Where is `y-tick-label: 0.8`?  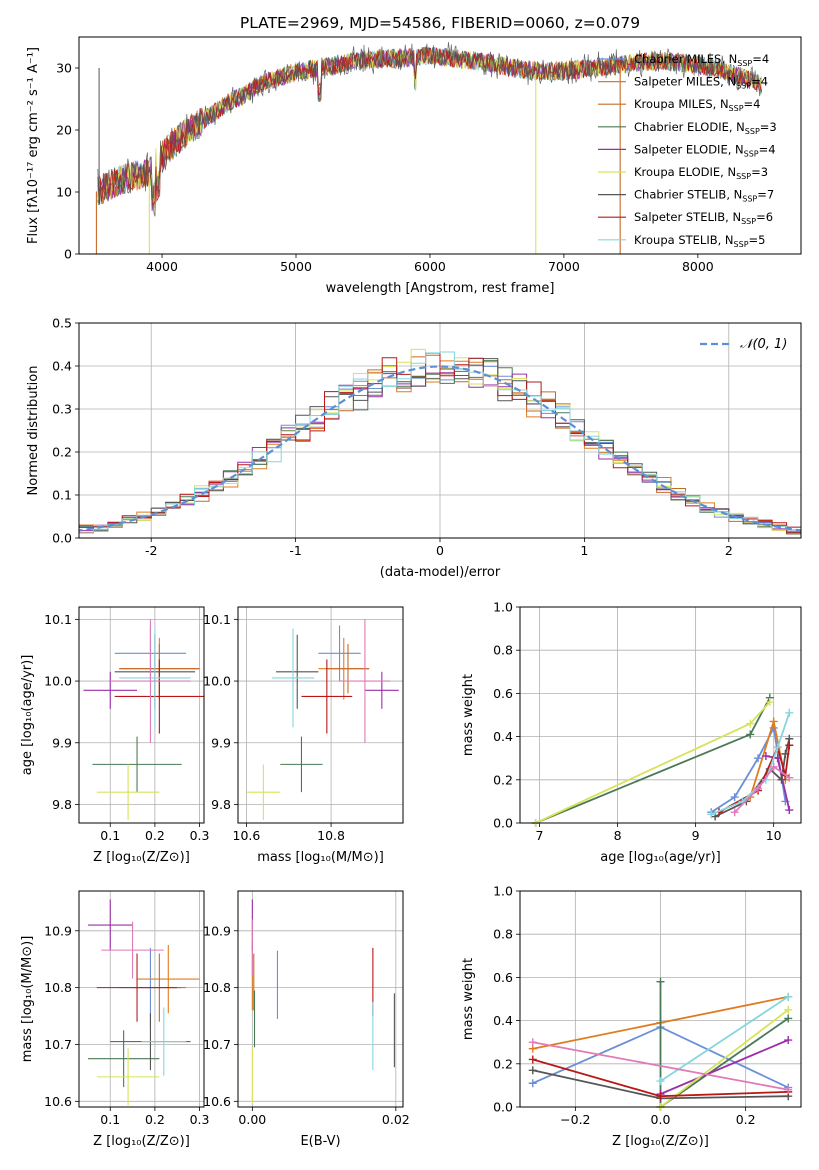 y-tick-label: 0.8 is located at coordinates (503, 650).